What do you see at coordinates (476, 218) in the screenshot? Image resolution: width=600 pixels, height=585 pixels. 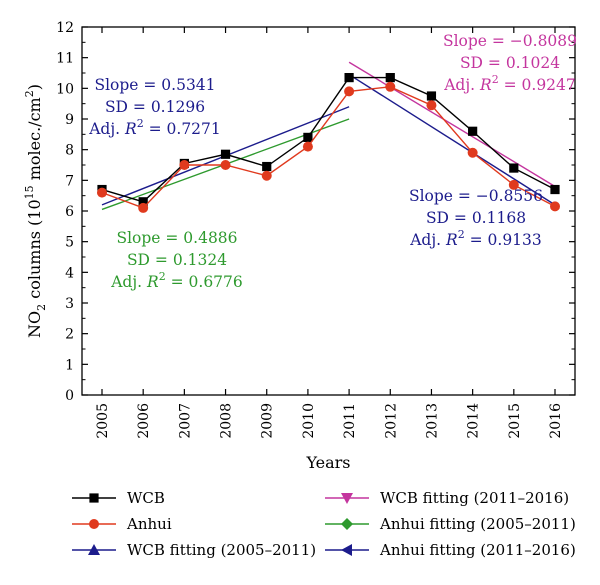 I see `annotation-sd: SD = 0.1168` at bounding box center [476, 218].